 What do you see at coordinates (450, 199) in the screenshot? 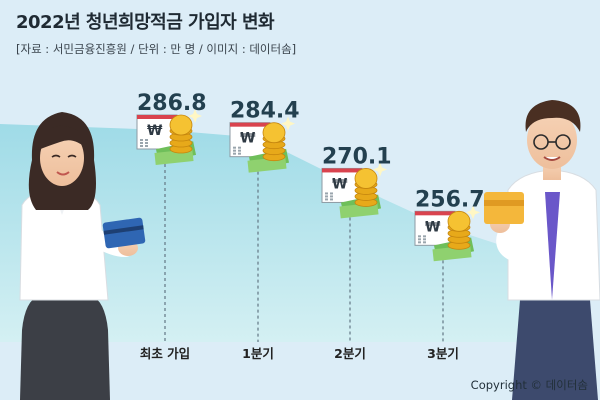
I see `value-label: 256.7` at bounding box center [450, 199].